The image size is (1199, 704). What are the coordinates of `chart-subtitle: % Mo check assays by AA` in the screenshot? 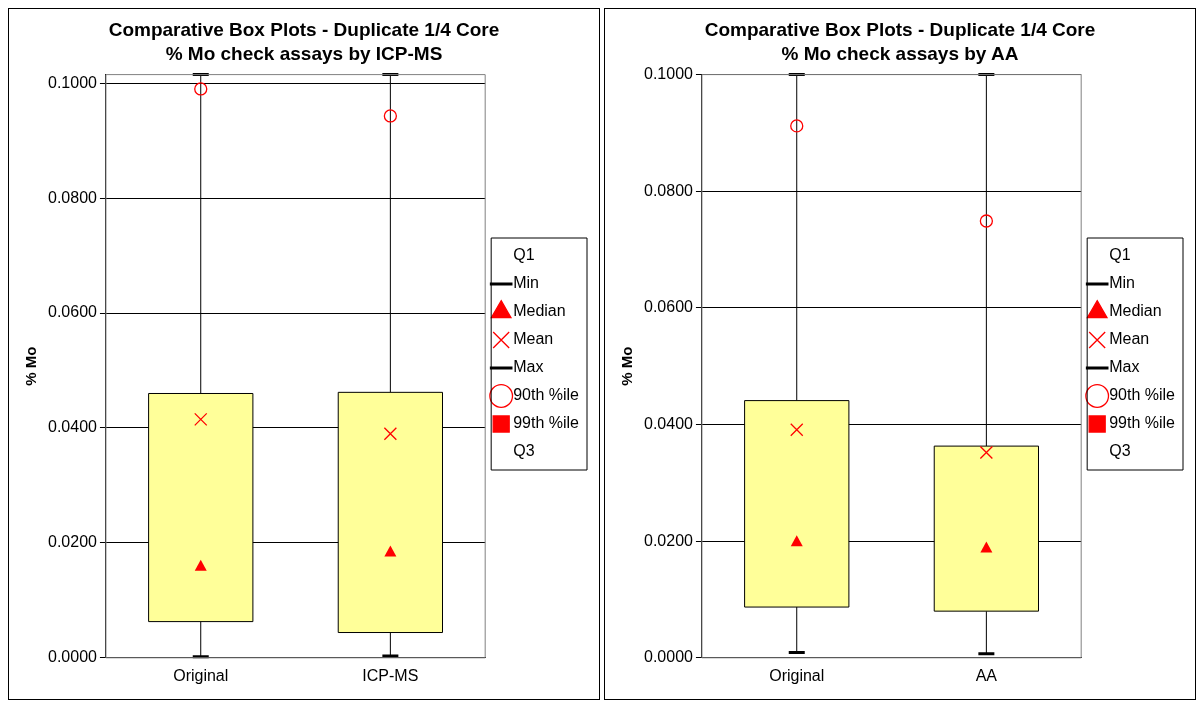 It's located at (900, 54).